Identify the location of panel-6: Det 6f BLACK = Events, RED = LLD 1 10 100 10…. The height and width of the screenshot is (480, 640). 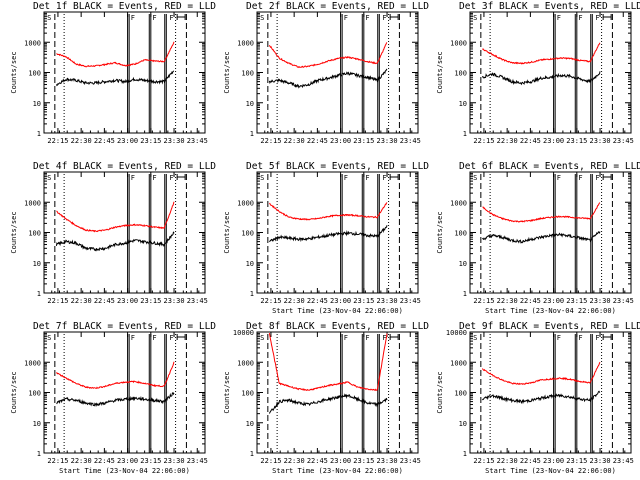
(538, 238).